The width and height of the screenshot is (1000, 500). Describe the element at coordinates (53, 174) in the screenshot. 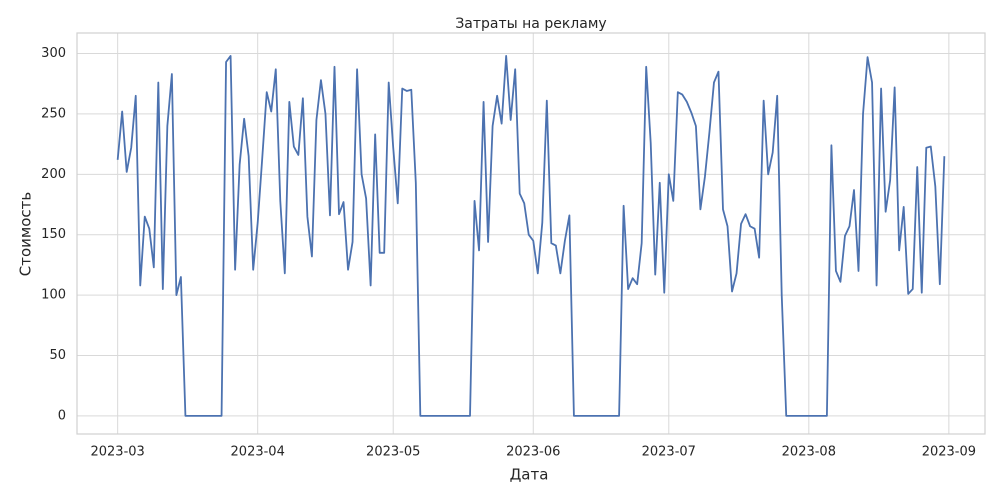

I see `y-tick-label: 200` at that location.